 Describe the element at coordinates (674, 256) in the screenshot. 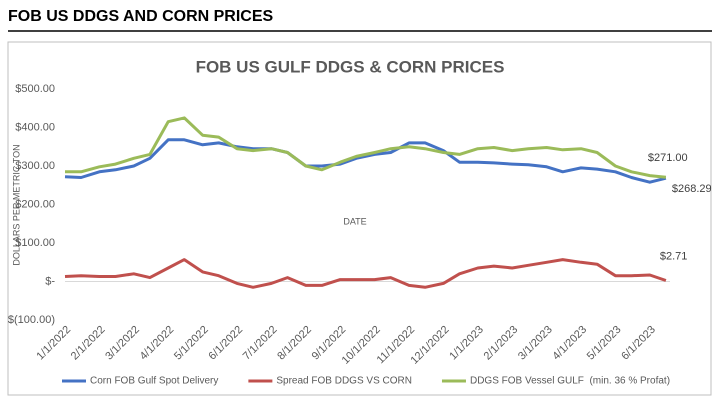

I see `data-label: $2.71` at that location.